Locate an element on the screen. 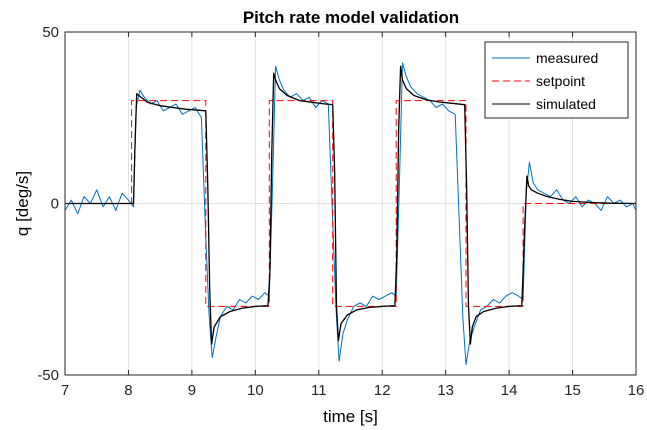  x-tick-label: 15 is located at coordinates (572, 390).